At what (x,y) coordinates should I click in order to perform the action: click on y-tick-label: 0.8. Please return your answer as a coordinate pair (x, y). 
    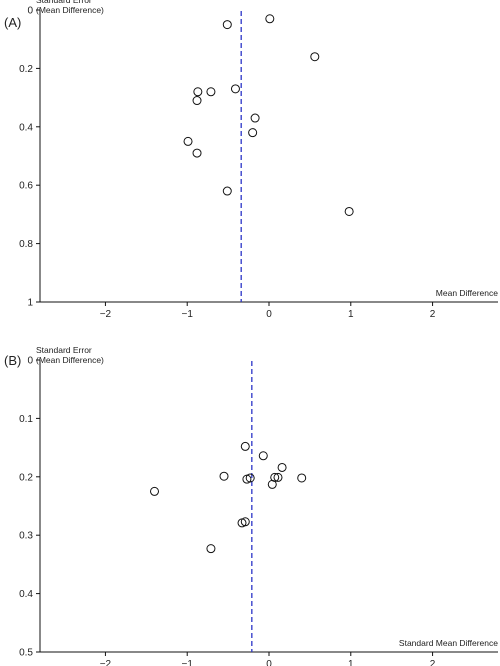
    Looking at the image, I should click on (26, 244).